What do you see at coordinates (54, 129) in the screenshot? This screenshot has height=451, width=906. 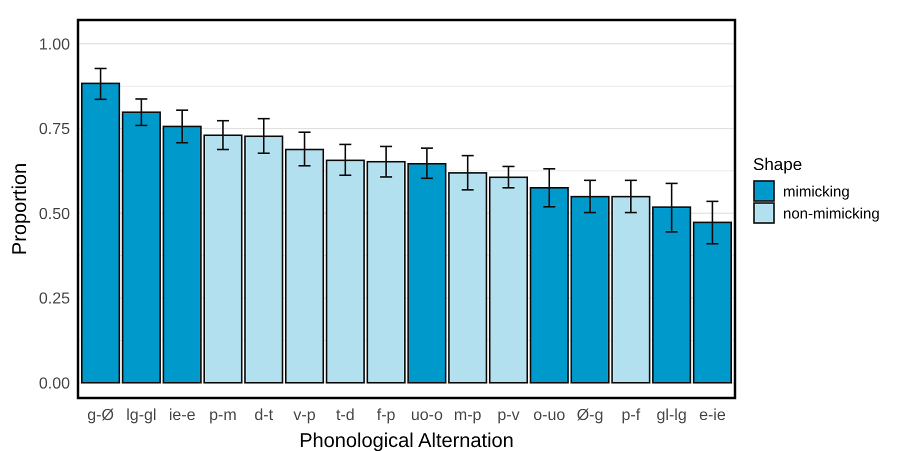 I see `y-tick-label: 0.75` at bounding box center [54, 129].